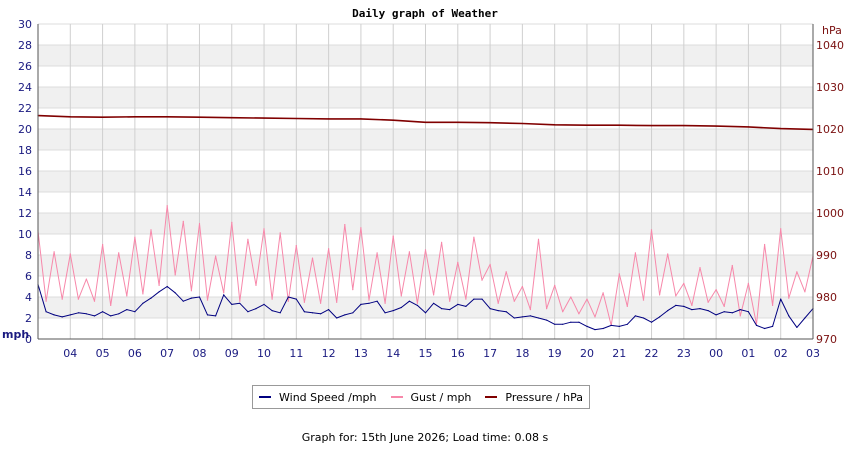 The width and height of the screenshot is (850, 450). What do you see at coordinates (265, 397) in the screenshot?
I see `legend-swatch-wind` at bounding box center [265, 397].